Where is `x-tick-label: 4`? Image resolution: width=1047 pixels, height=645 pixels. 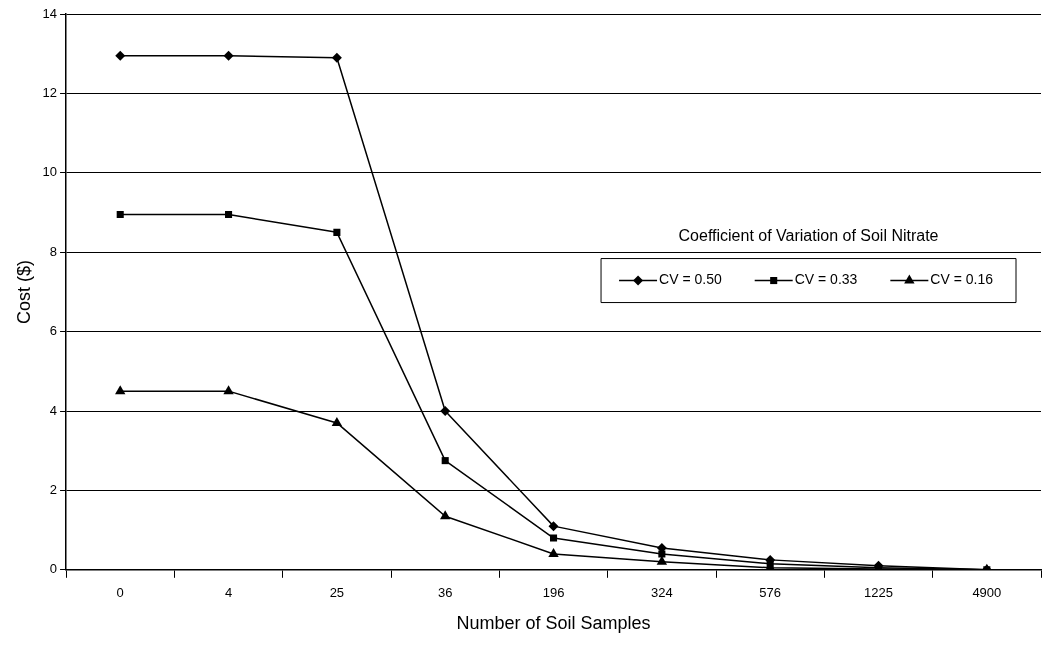 x-tick-label: 4 is located at coordinates (228, 593).